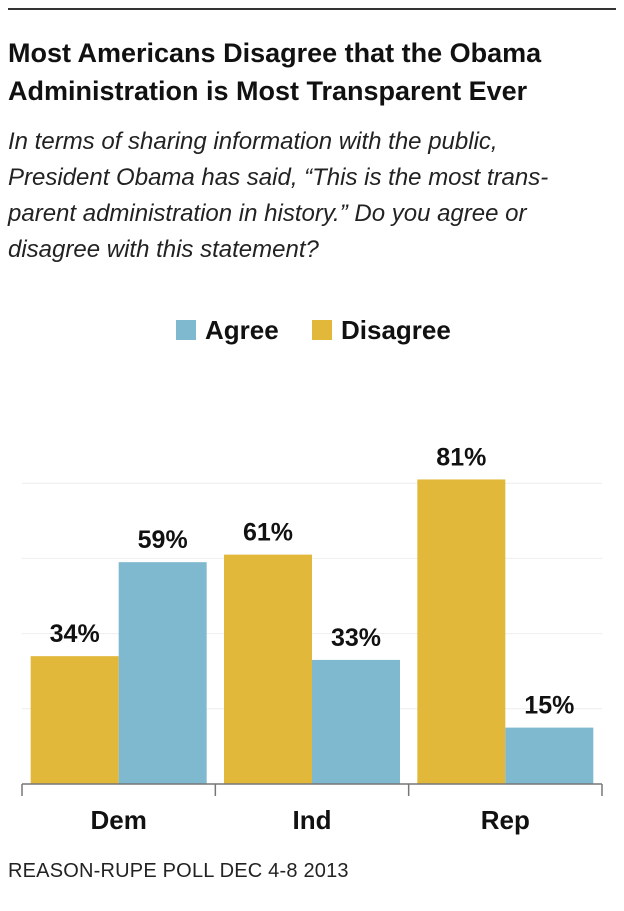  What do you see at coordinates (268, 91) in the screenshot?
I see `title-line-2: Administration is Most Transparent Ever` at bounding box center [268, 91].